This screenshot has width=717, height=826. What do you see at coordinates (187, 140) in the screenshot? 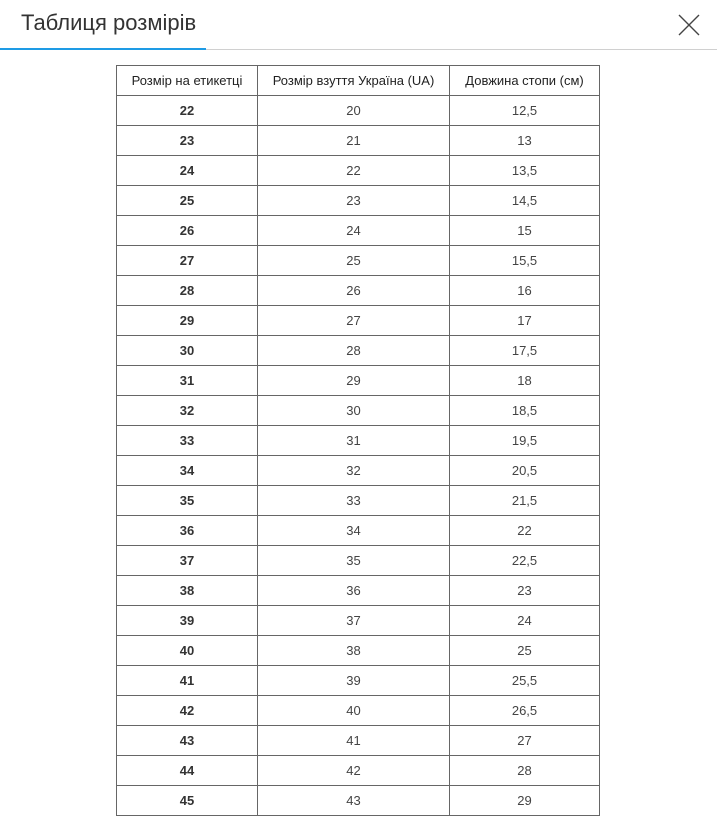
I see `cell-label-size: 23` at bounding box center [187, 140].